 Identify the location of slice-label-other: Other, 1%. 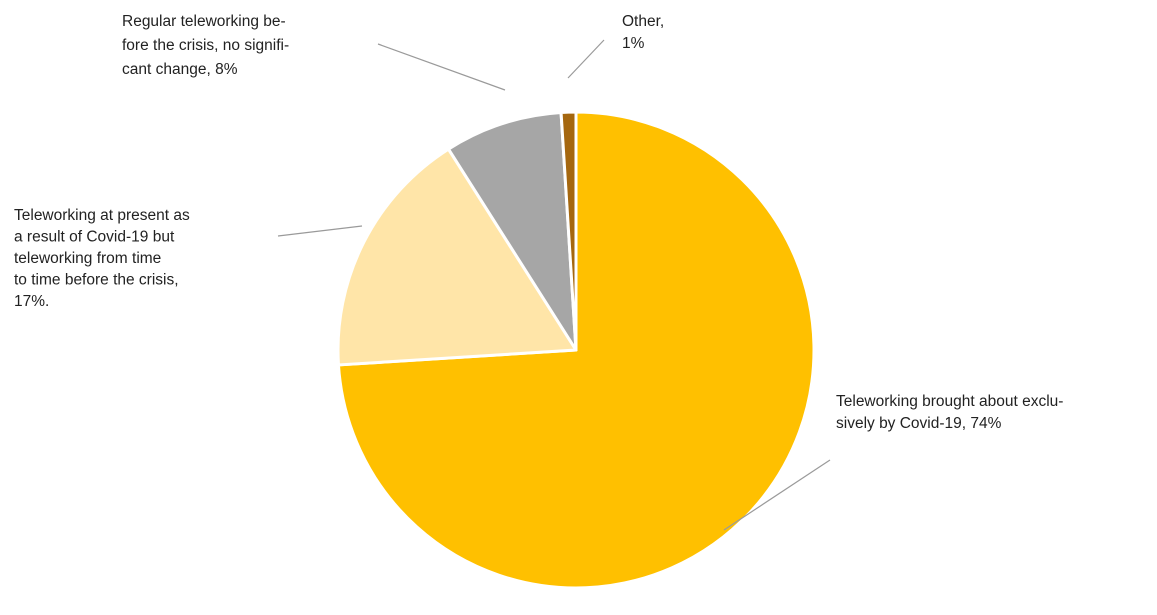
(643, 32).